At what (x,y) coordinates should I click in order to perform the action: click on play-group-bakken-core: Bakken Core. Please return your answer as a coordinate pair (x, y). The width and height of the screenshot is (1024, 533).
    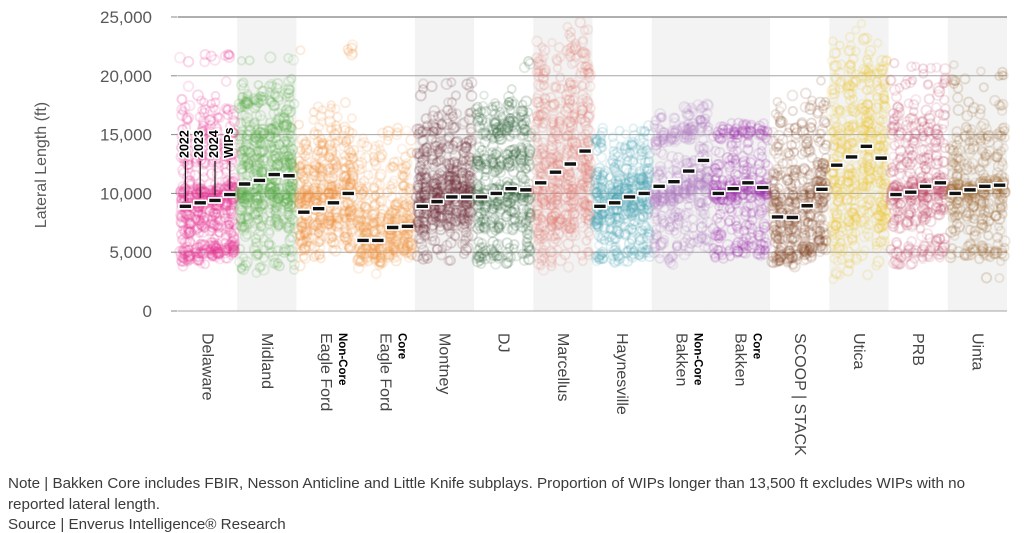
    Looking at the image, I should click on (740, 251).